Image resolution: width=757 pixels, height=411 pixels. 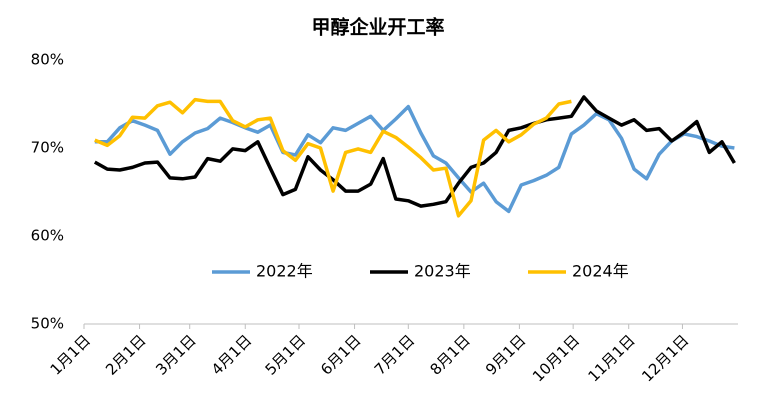 What do you see at coordinates (505, 354) in the screenshot?
I see `x-tick-label: 9月1日` at bounding box center [505, 354].